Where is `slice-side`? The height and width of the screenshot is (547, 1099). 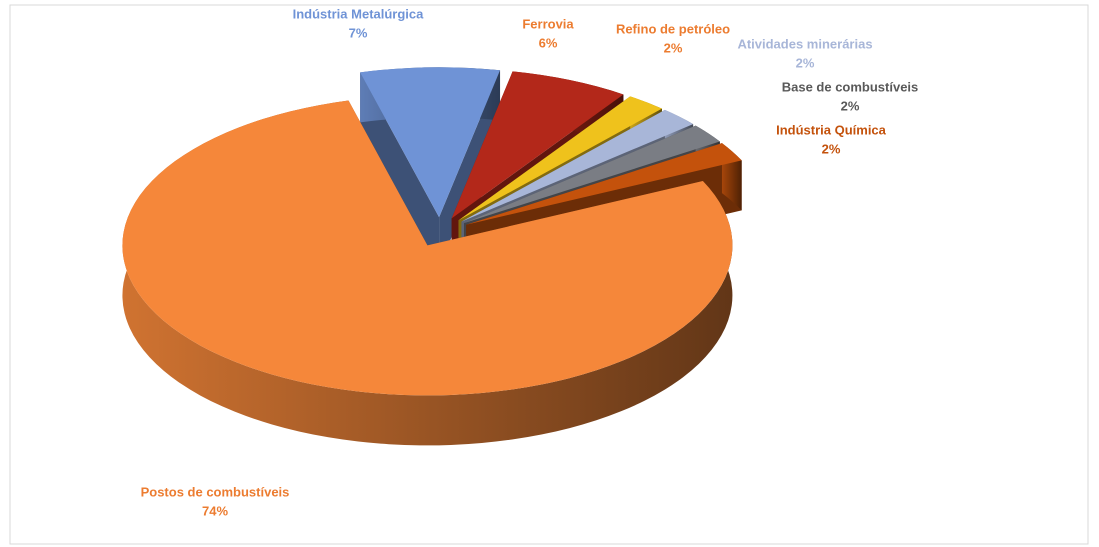 slice-side is located at coordinates (400, 170).